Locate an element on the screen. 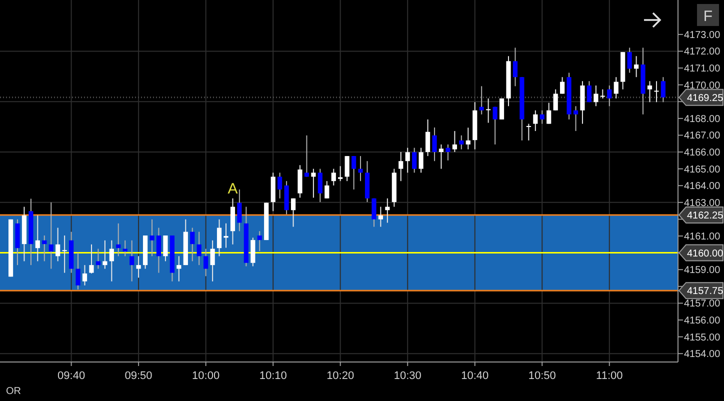 This screenshot has width=724, height=401. x-tick-label: 09:40 is located at coordinates (72, 376).